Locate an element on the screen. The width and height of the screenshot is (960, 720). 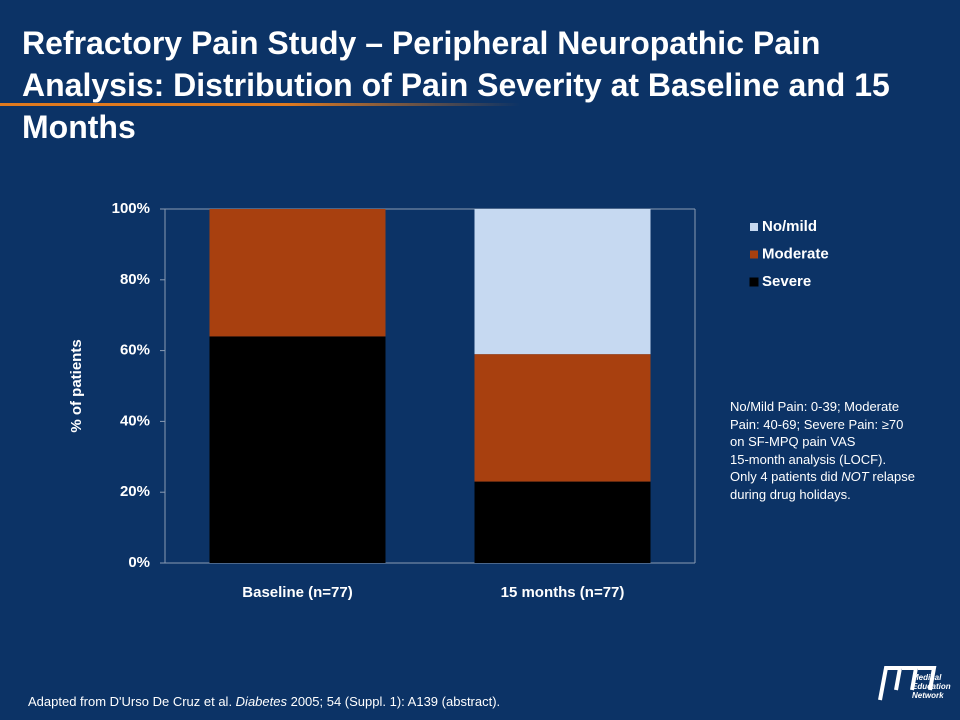
y-tick-label: 60% is located at coordinates (135, 350).